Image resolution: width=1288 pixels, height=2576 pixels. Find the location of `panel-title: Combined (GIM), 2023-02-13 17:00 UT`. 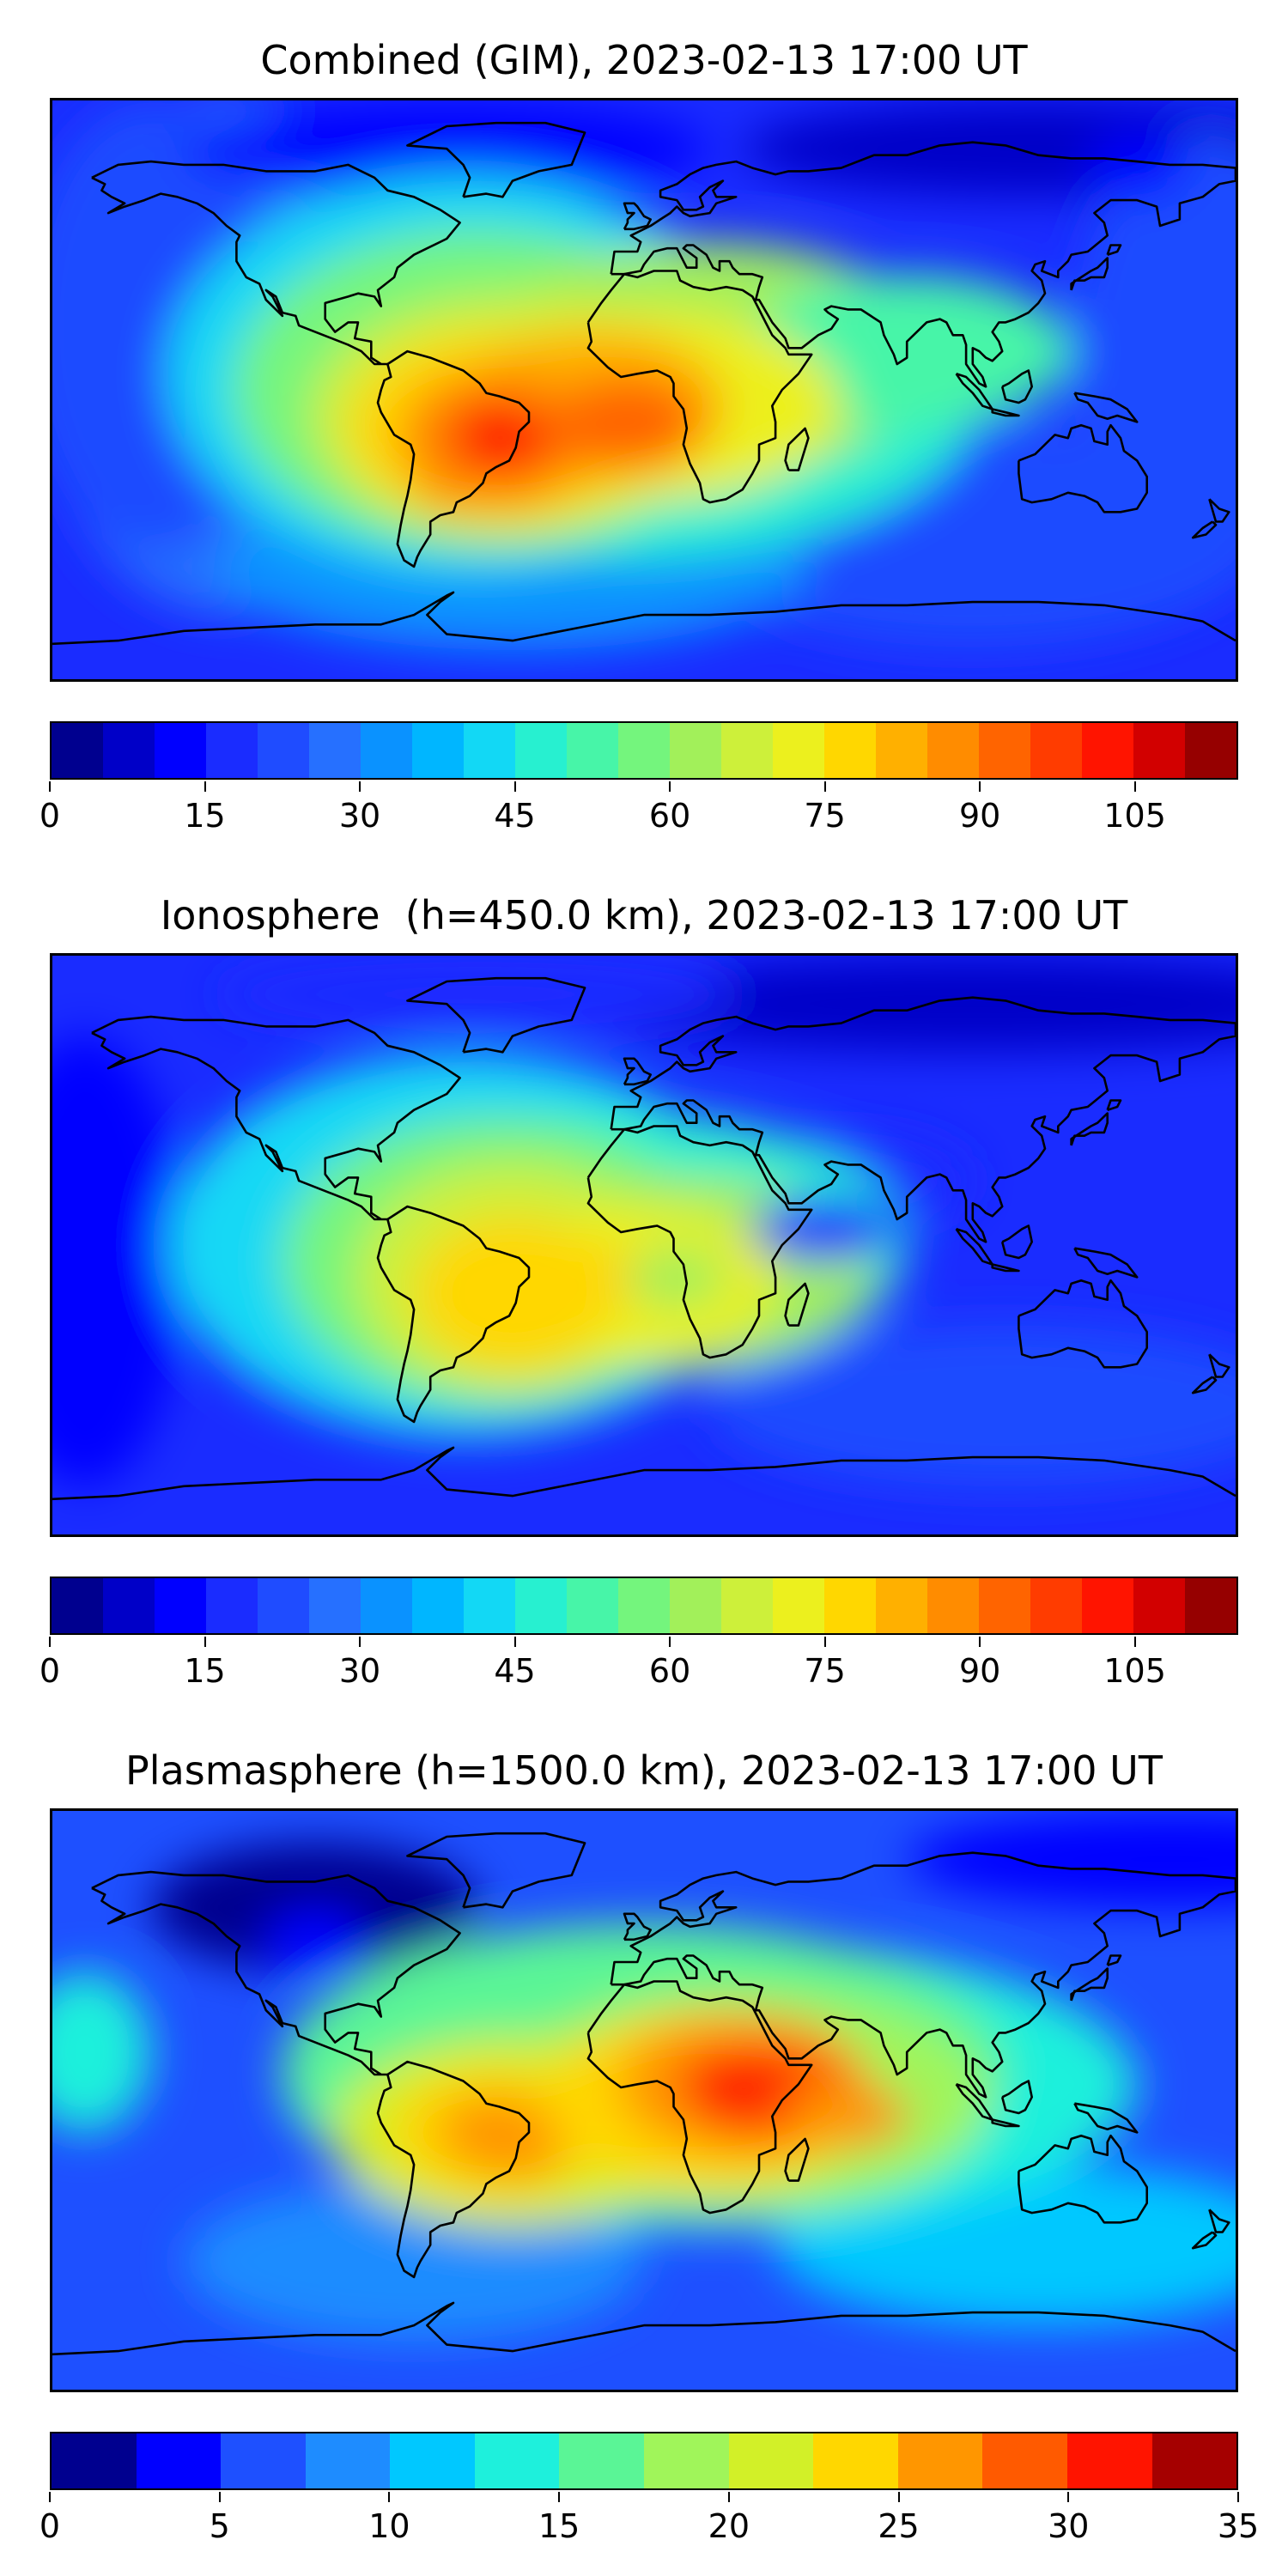

panel-title: Combined (GIM), 2023-02-13 17:00 UT is located at coordinates (644, 60).